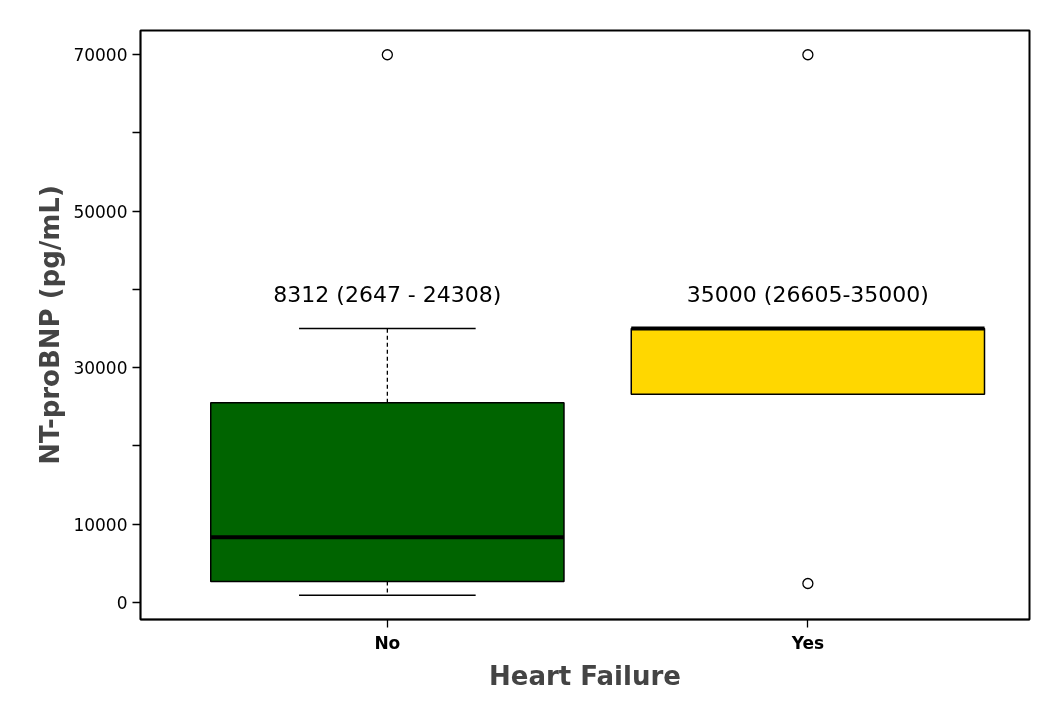  What do you see at coordinates (387, 294) in the screenshot?
I see `annotation: 8312 (2647 - 24308)` at bounding box center [387, 294].